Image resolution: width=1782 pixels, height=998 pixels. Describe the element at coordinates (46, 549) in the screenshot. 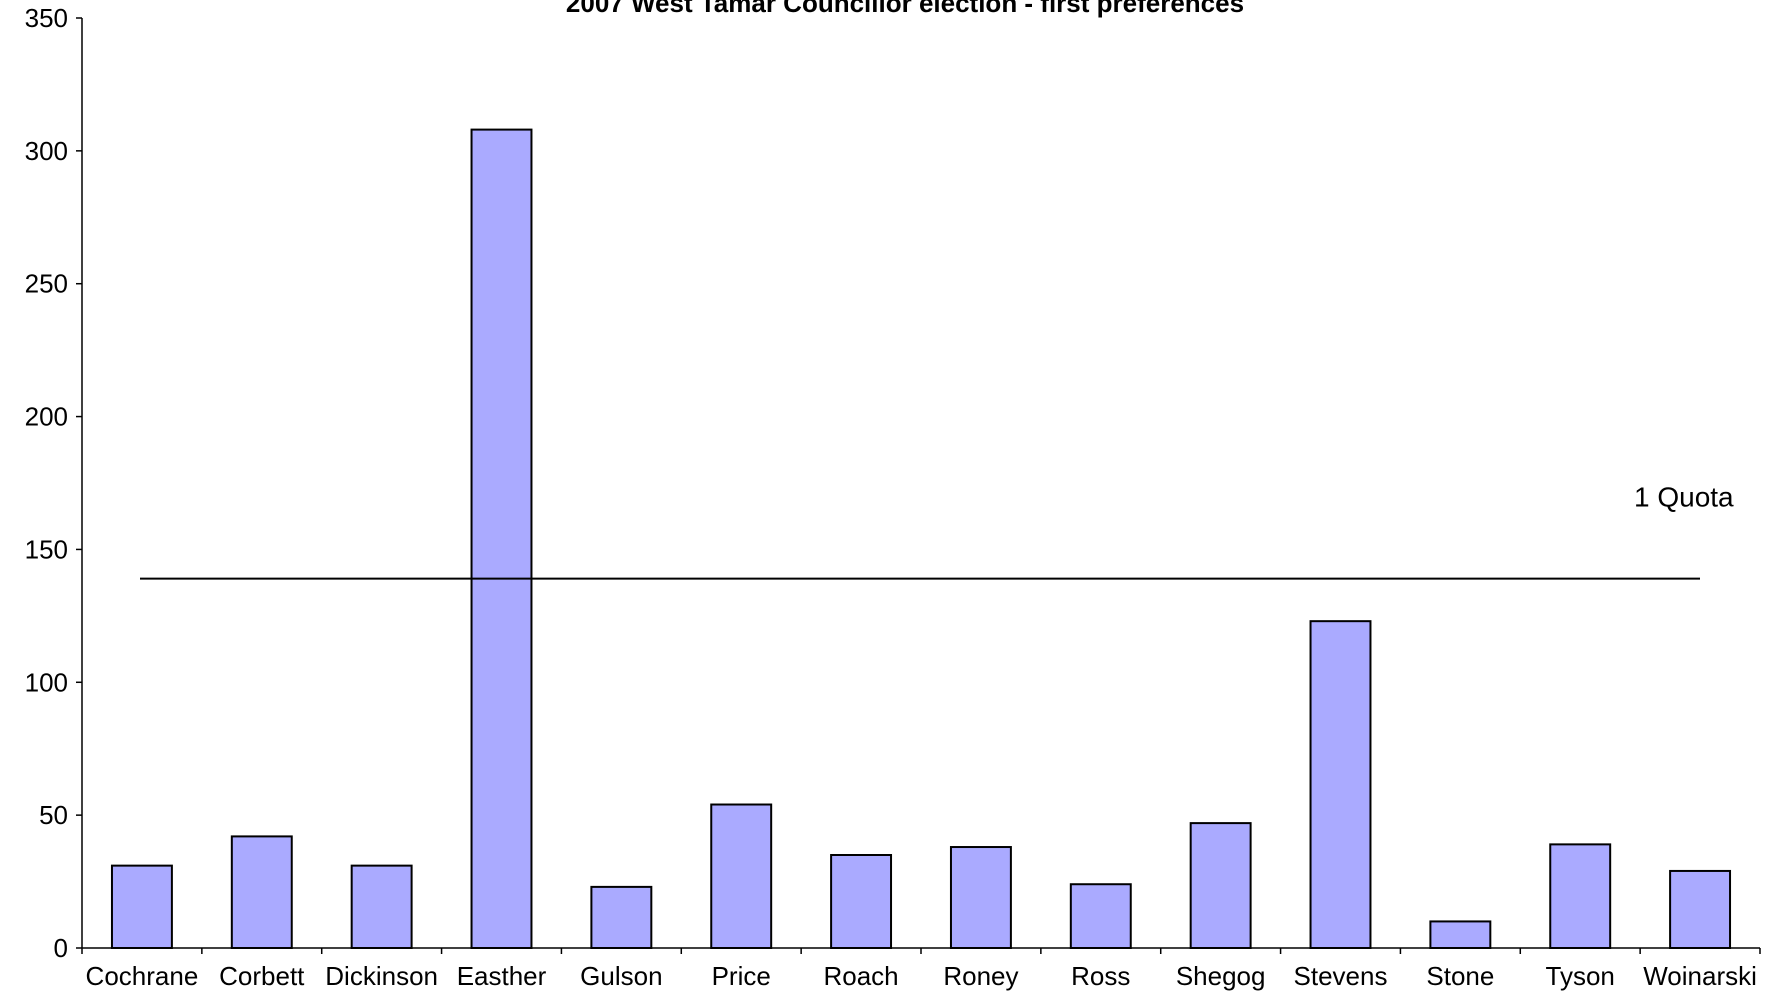

I see `y-tick-label: 150` at that location.